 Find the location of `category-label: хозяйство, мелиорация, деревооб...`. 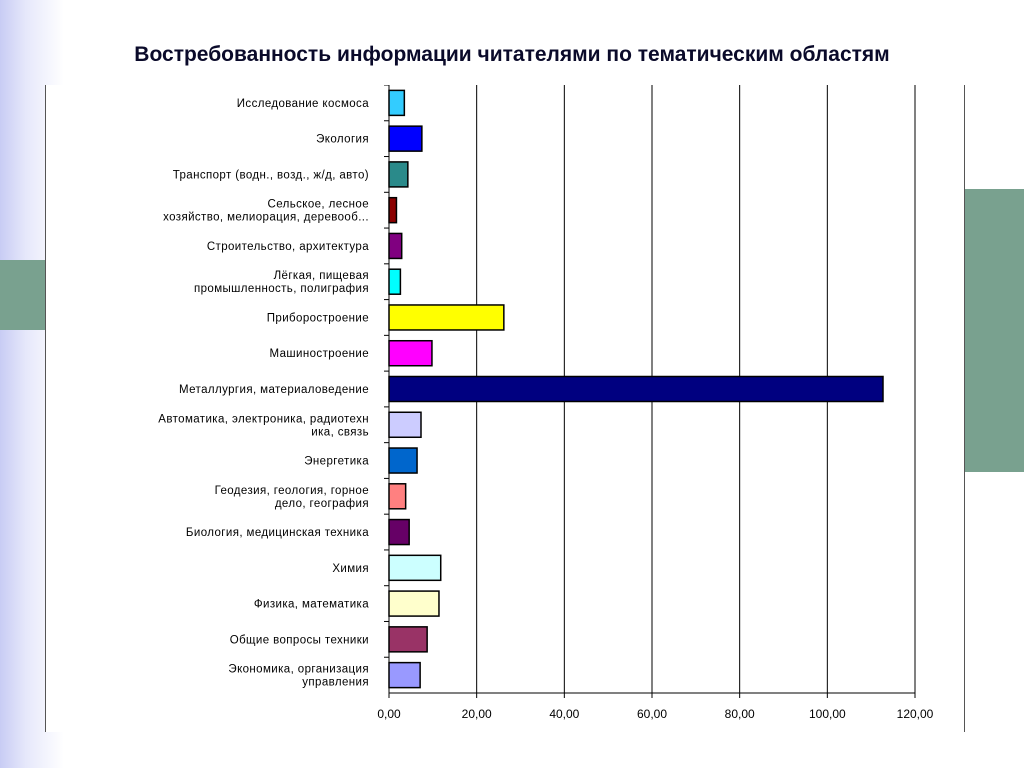

category-label: хозяйство, мелиорация, деревооб... is located at coordinates (266, 218).